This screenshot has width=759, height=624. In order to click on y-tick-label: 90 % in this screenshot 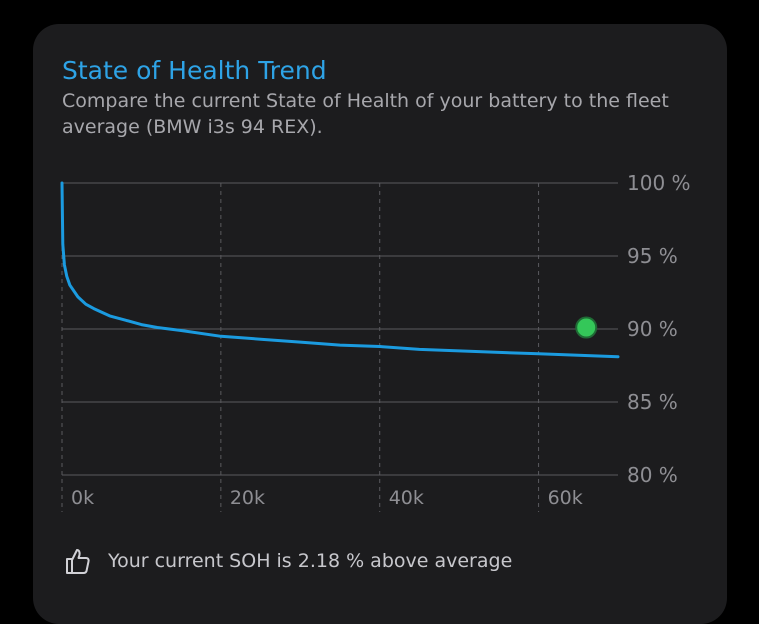, I will do `click(652, 329)`.